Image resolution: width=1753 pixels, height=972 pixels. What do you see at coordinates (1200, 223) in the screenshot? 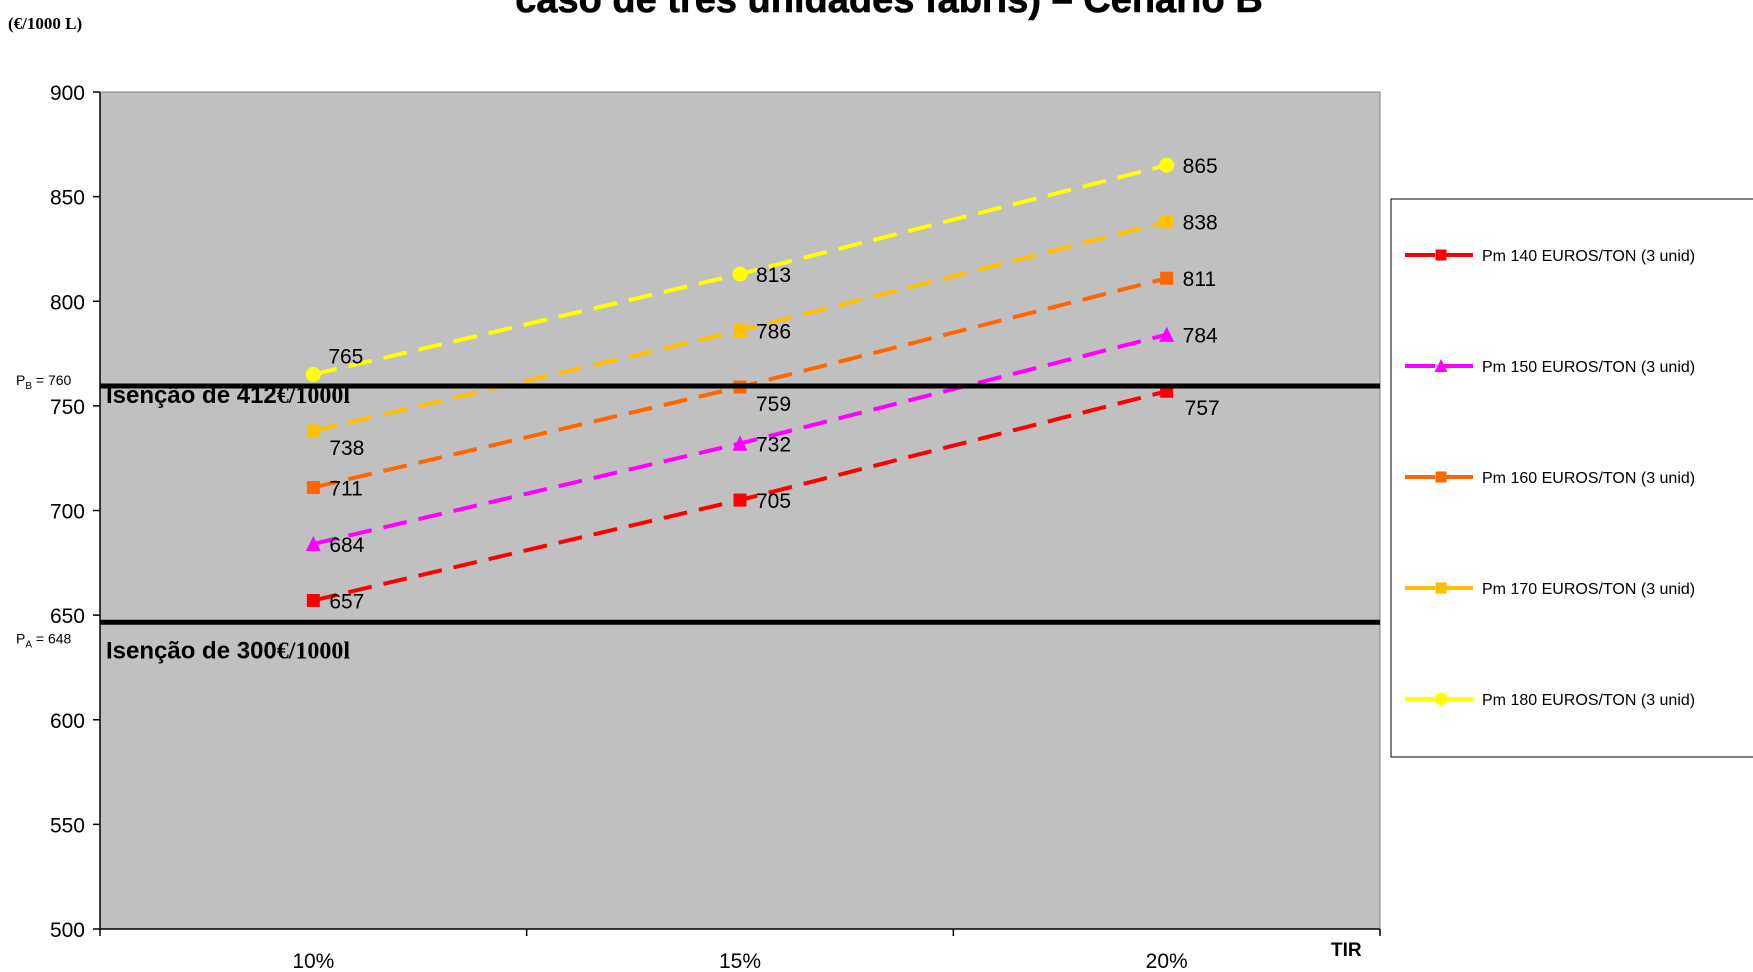
I see `data-label: 838` at bounding box center [1200, 223].